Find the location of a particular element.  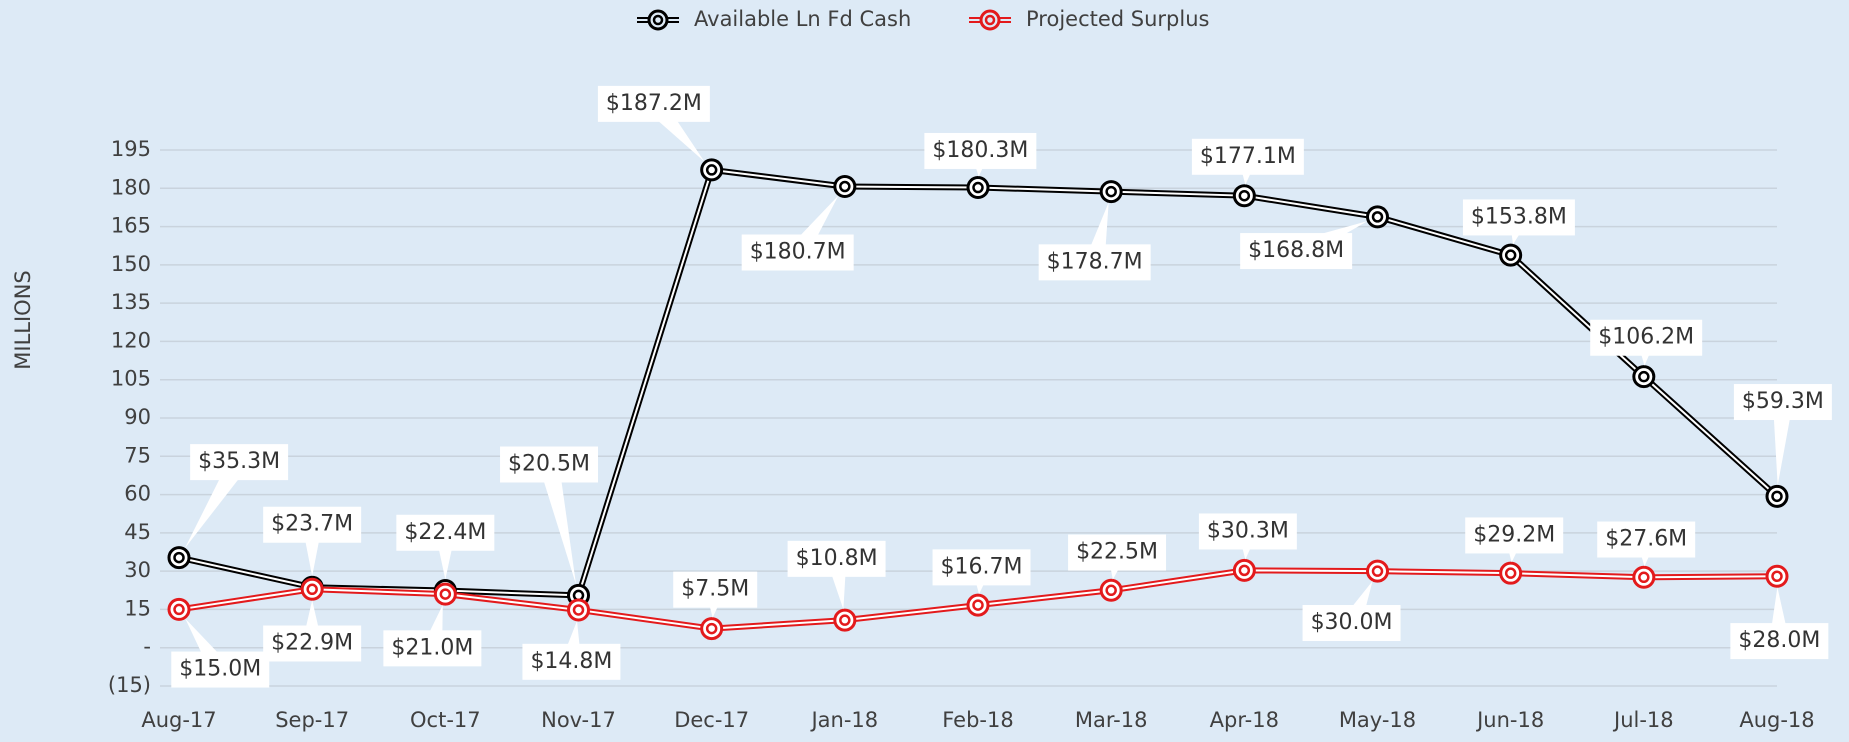

value-label-group: $28.0M is located at coordinates (1779, 623).